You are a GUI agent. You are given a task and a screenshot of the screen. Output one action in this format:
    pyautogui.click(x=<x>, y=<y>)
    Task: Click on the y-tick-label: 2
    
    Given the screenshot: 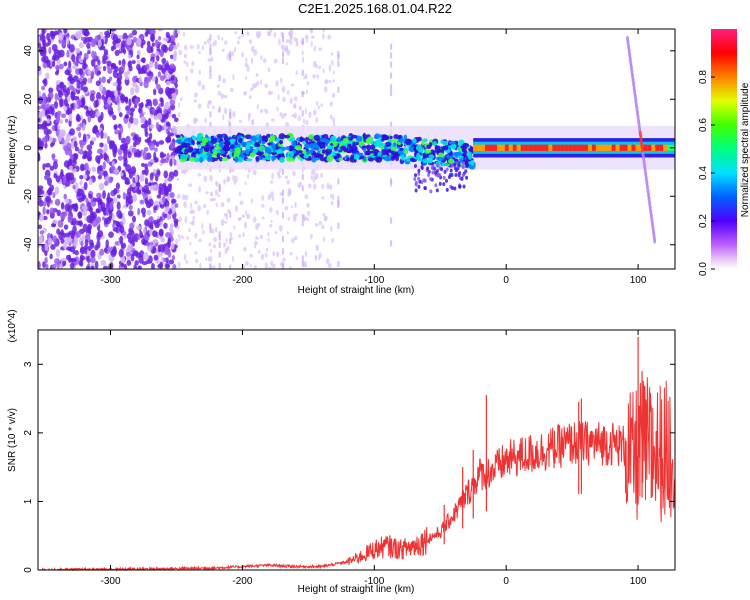 What is the action you would take?
    pyautogui.click(x=28, y=433)
    